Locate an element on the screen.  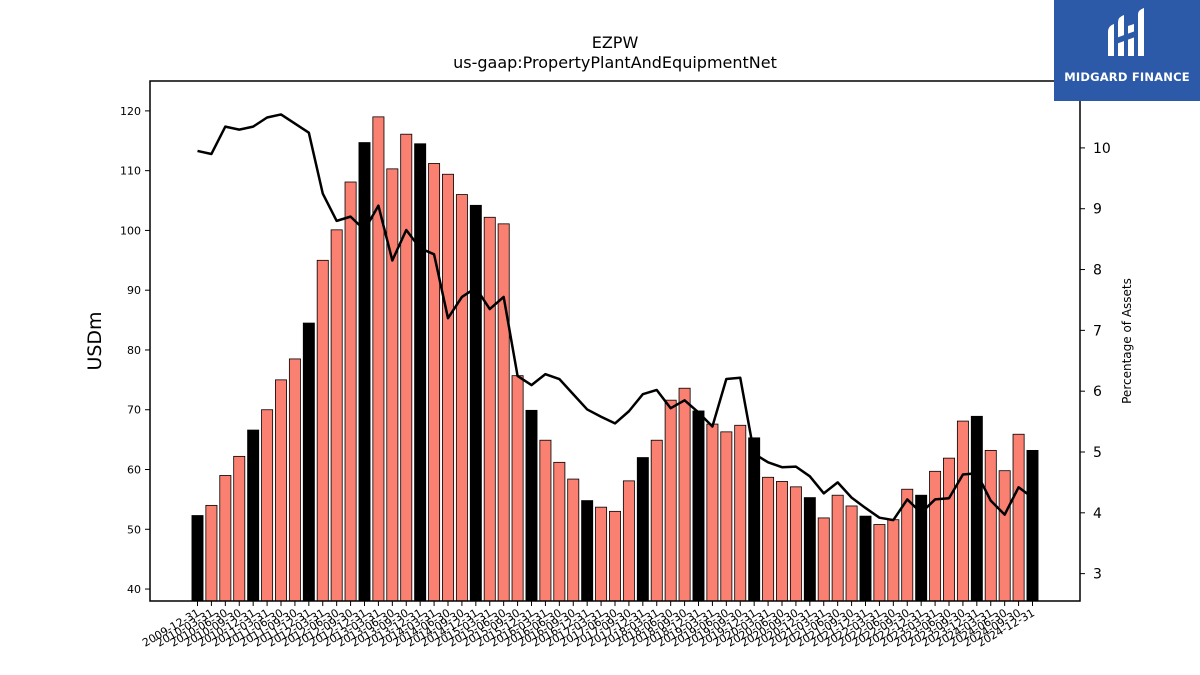
y-tick-label-60: 60 is located at coordinates (134, 470).